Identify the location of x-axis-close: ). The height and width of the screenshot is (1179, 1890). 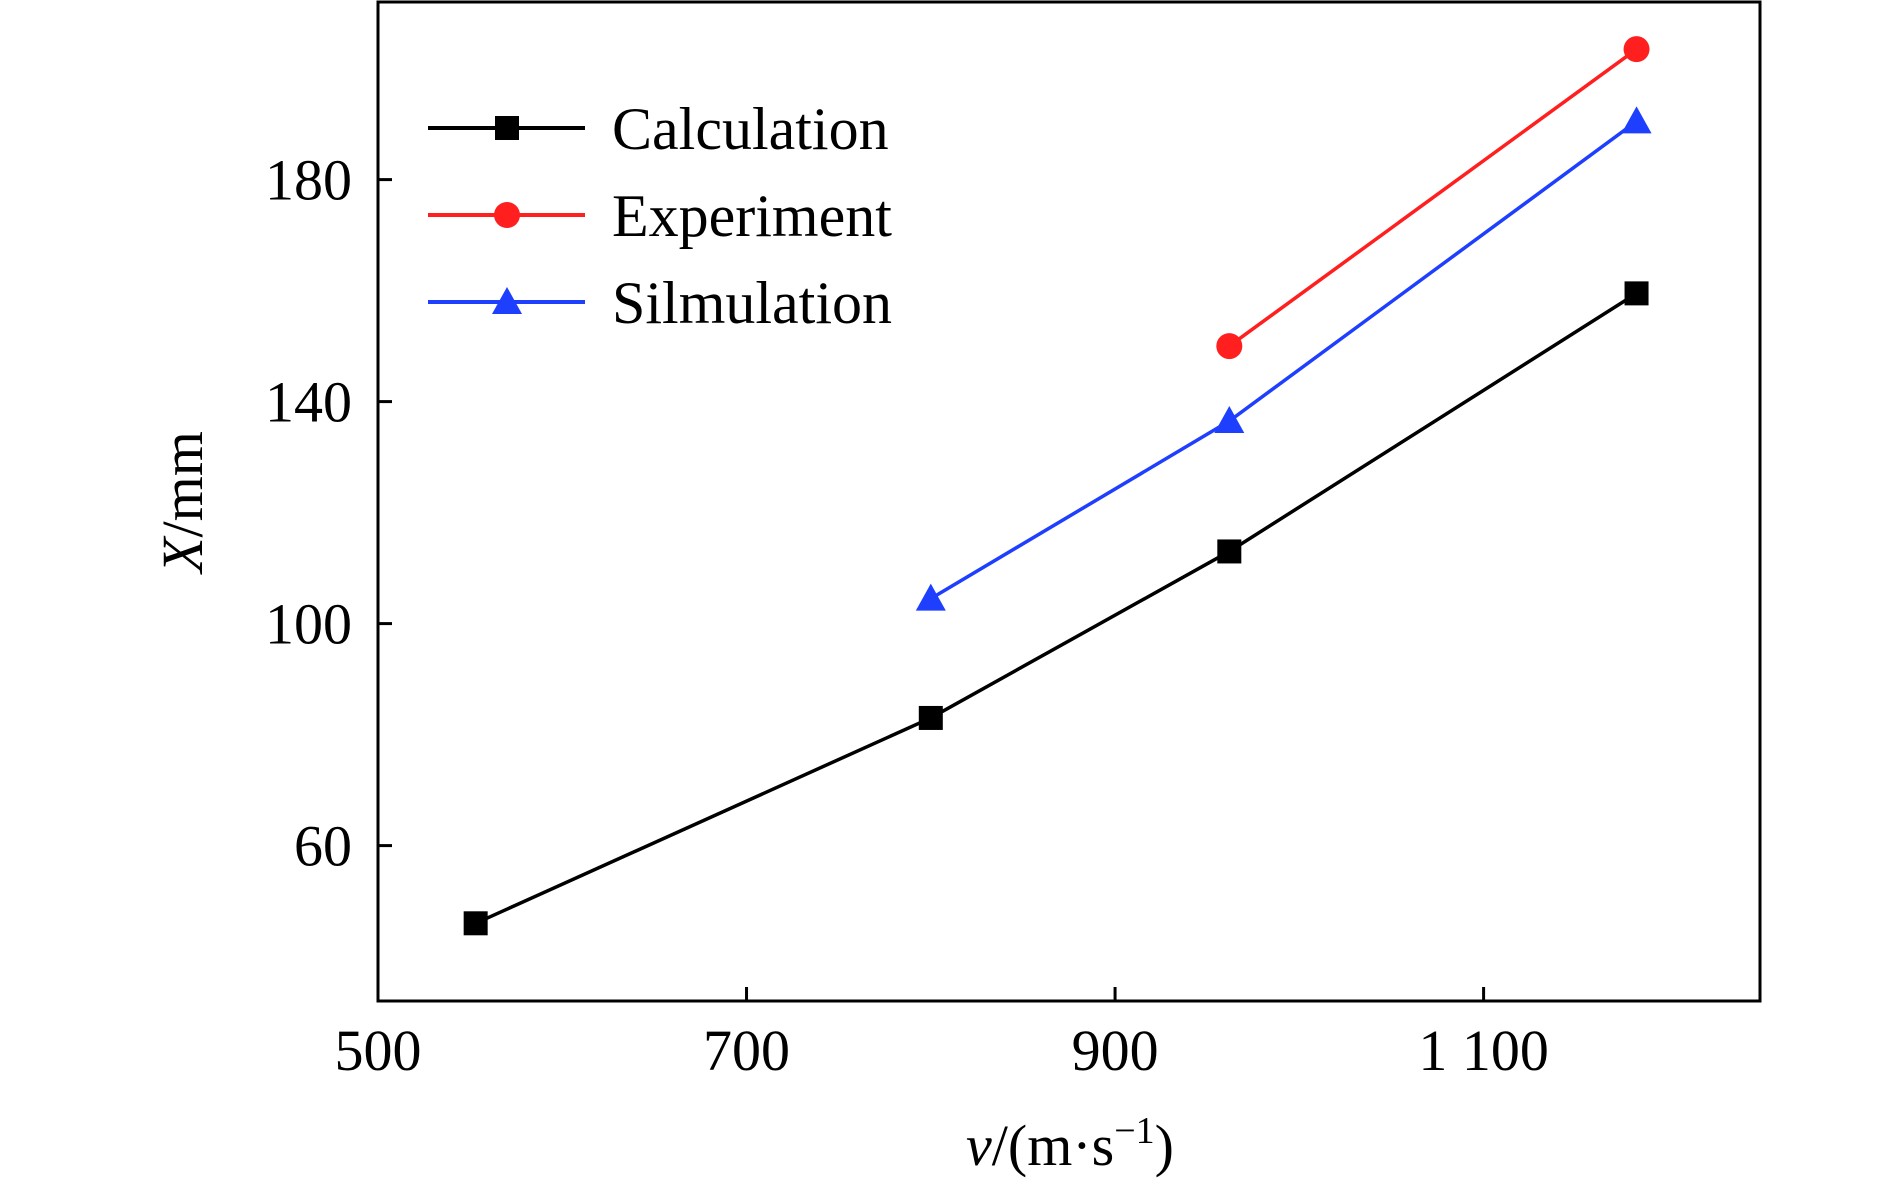
(1164, 1145).